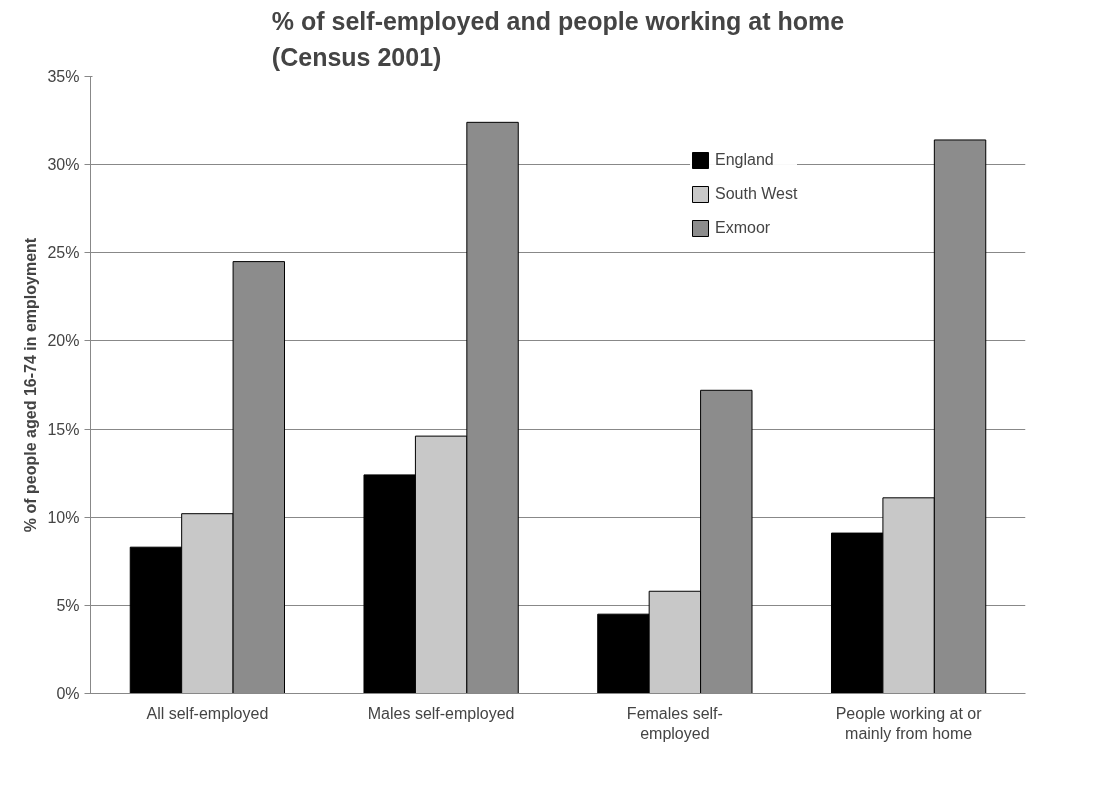 The height and width of the screenshot is (789, 1101). What do you see at coordinates (558, 39) in the screenshot?
I see `chart-title: % of self-employed and people working at home (Census 2001)` at bounding box center [558, 39].